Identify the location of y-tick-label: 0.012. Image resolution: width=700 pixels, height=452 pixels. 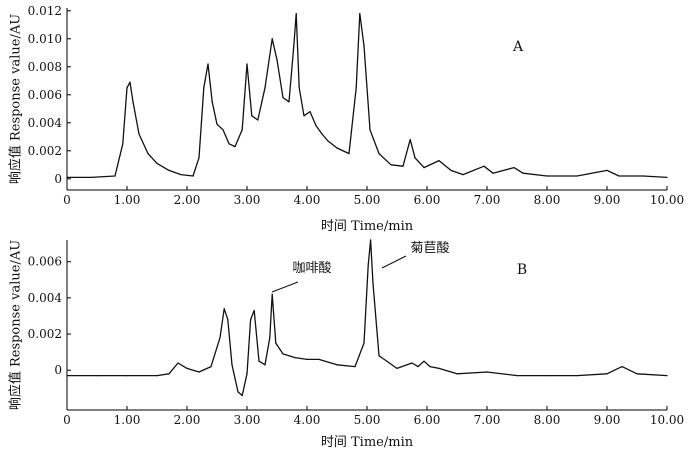
(45, 11).